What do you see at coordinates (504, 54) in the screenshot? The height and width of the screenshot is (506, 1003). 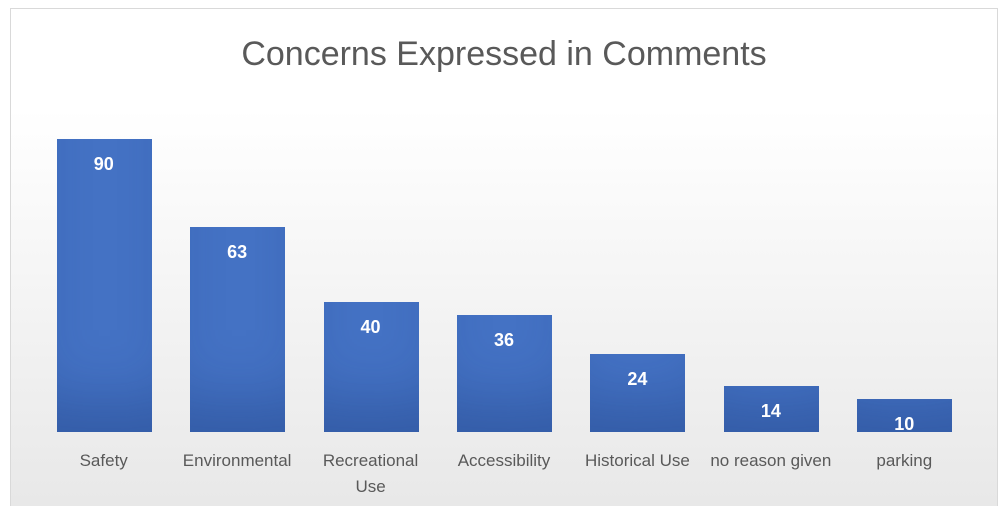 I see `chart-title: Concerns Expressed in Comments` at bounding box center [504, 54].